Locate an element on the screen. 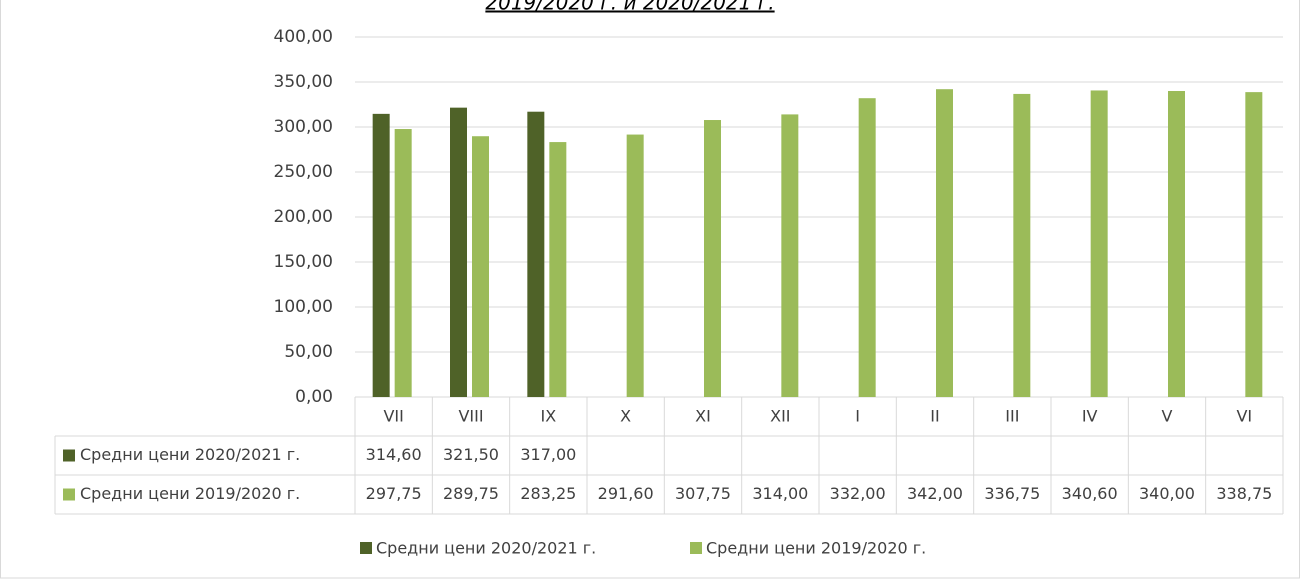 This screenshot has width=1301, height=579. table-value: 289,75 is located at coordinates (471, 493).